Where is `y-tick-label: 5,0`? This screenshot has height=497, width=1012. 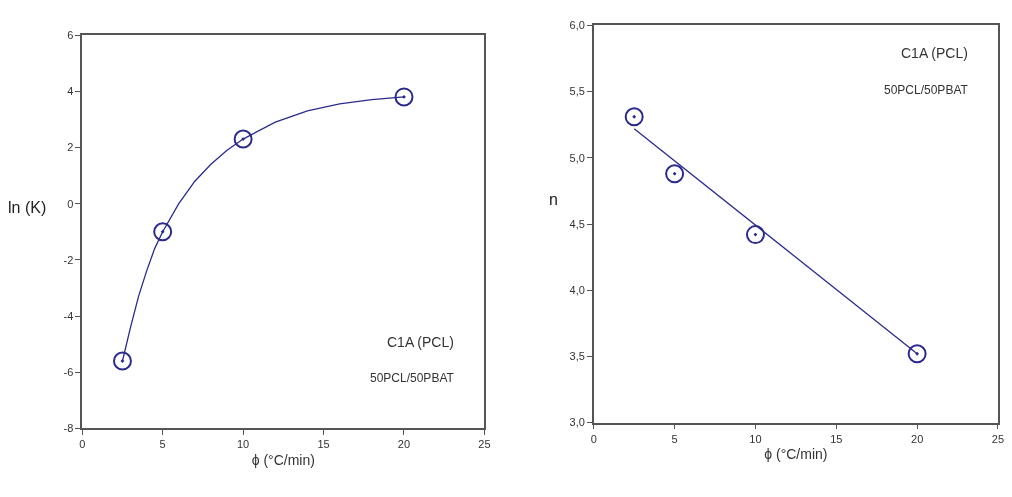
y-tick-label: 5,0 is located at coordinates (577, 157).